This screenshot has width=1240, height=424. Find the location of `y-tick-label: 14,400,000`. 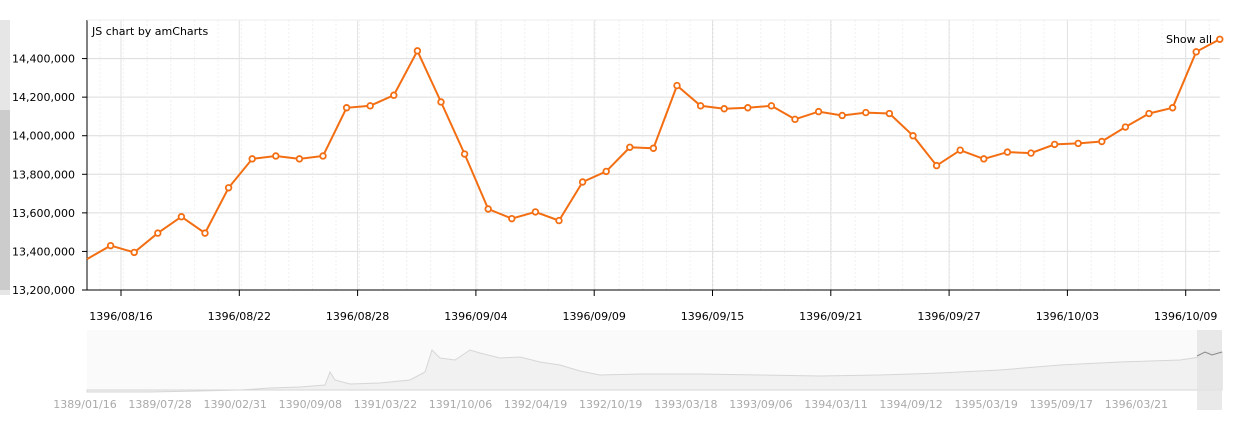

y-tick-label: 14,400,000 is located at coordinates (43, 59).